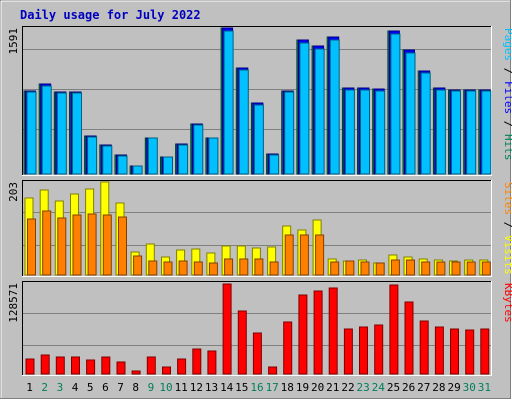  What do you see at coordinates (227, 387) in the screenshot?
I see `x-tick-label-day-14: 14` at bounding box center [227, 387].